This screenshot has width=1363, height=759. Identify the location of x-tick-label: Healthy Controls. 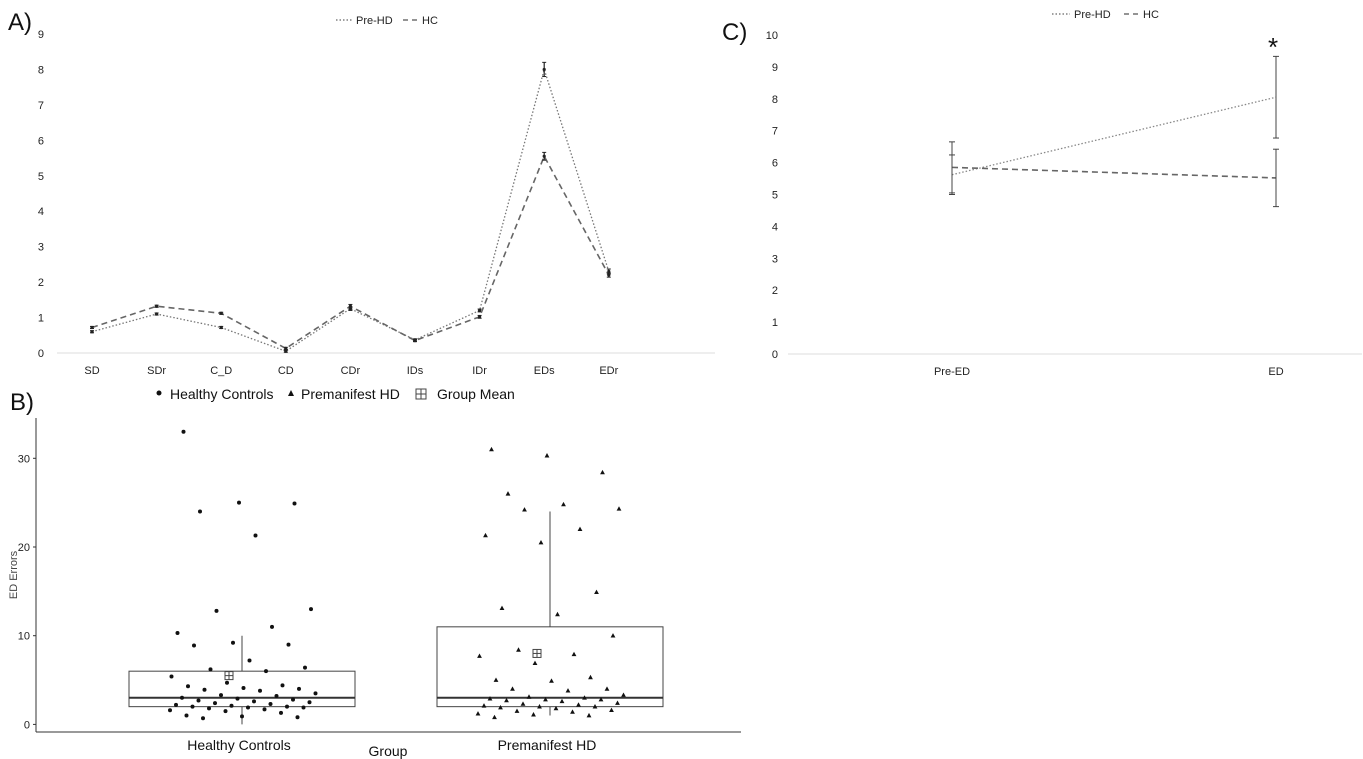
(239, 745).